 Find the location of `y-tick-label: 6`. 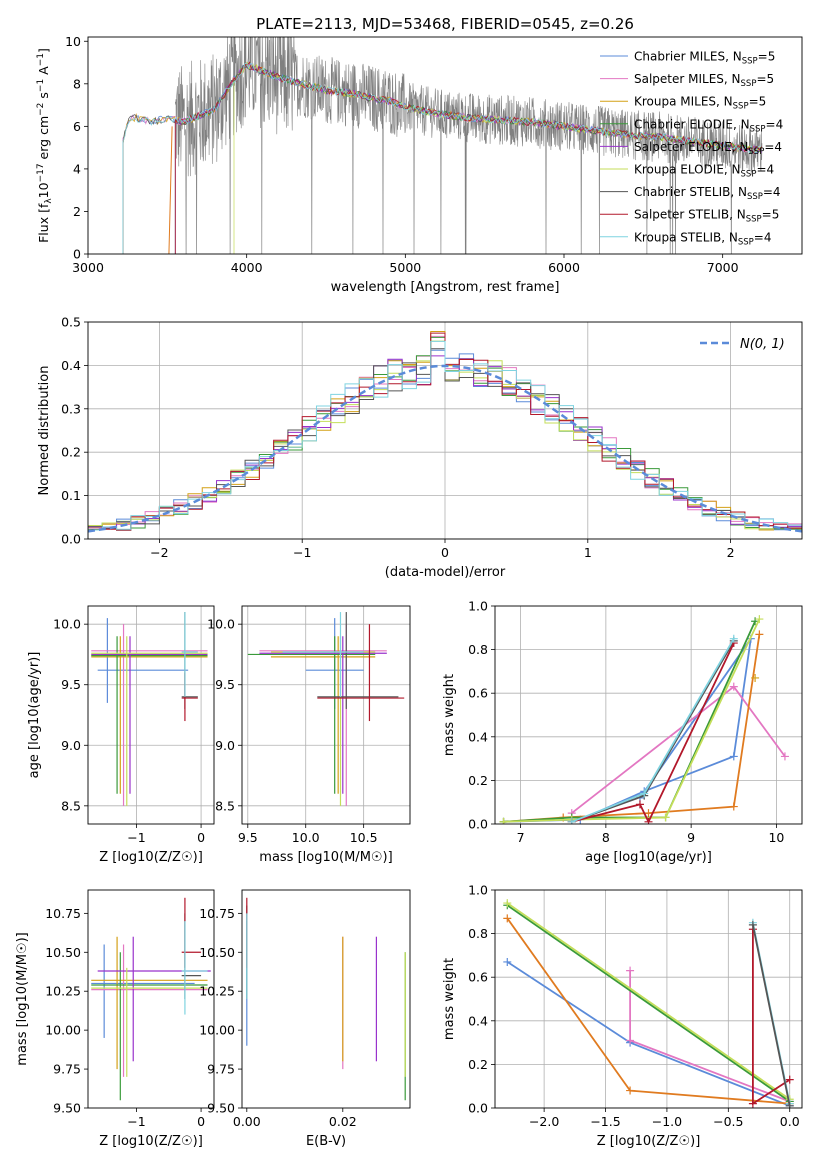

y-tick-label: 6 is located at coordinates (77, 126).